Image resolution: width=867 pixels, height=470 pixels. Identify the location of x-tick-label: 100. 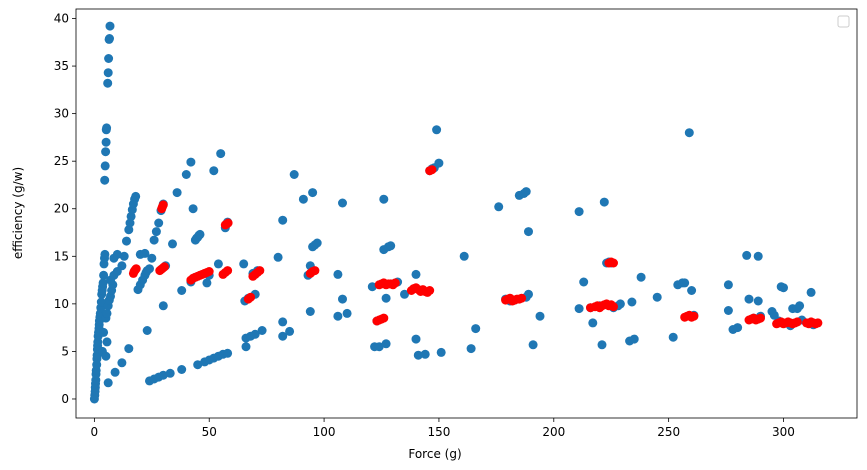
(324, 432).